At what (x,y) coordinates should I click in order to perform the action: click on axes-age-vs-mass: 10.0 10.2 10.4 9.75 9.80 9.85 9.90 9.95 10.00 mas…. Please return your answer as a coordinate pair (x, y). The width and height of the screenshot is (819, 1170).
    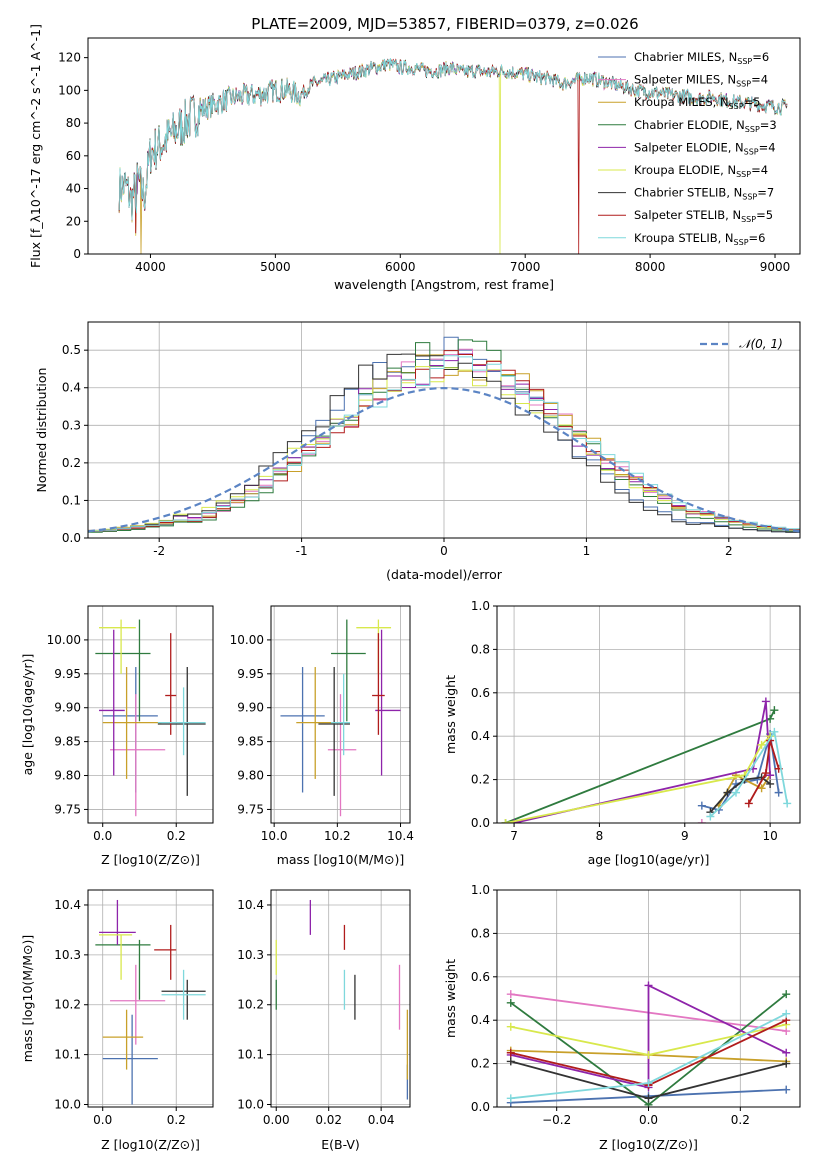
    Looking at the image, I should click on (322, 736).